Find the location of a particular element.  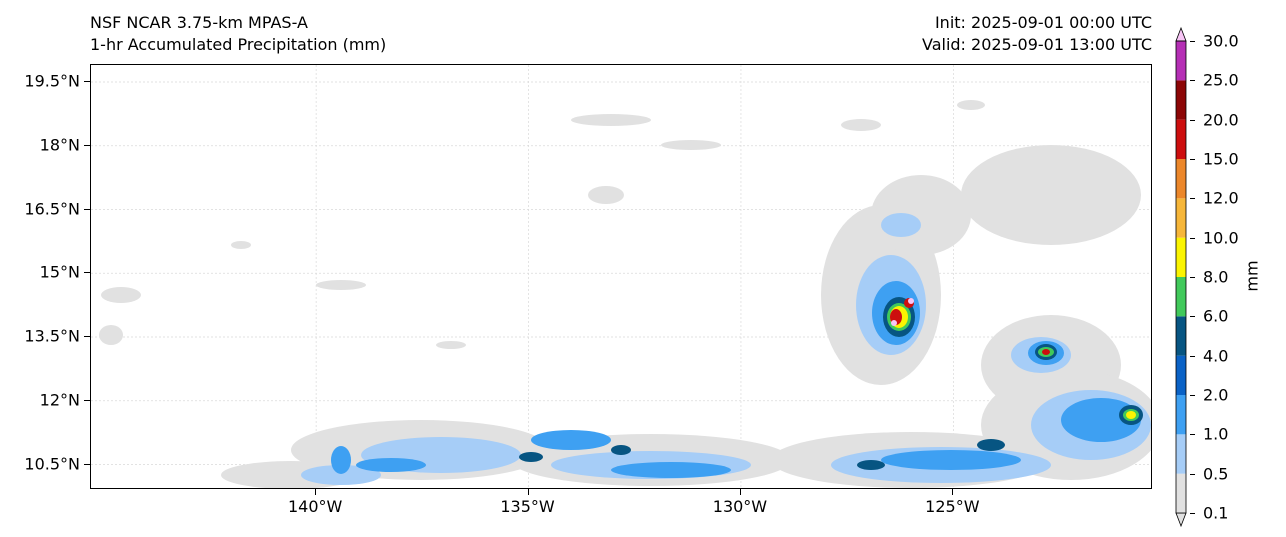

max-precip is located at coordinates (902, 312).